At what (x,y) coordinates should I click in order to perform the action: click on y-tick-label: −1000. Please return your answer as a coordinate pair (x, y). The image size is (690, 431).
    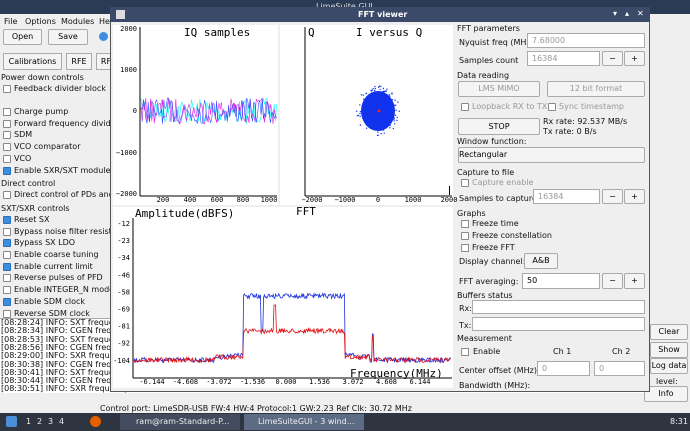
    Looking at the image, I should click on (126, 153).